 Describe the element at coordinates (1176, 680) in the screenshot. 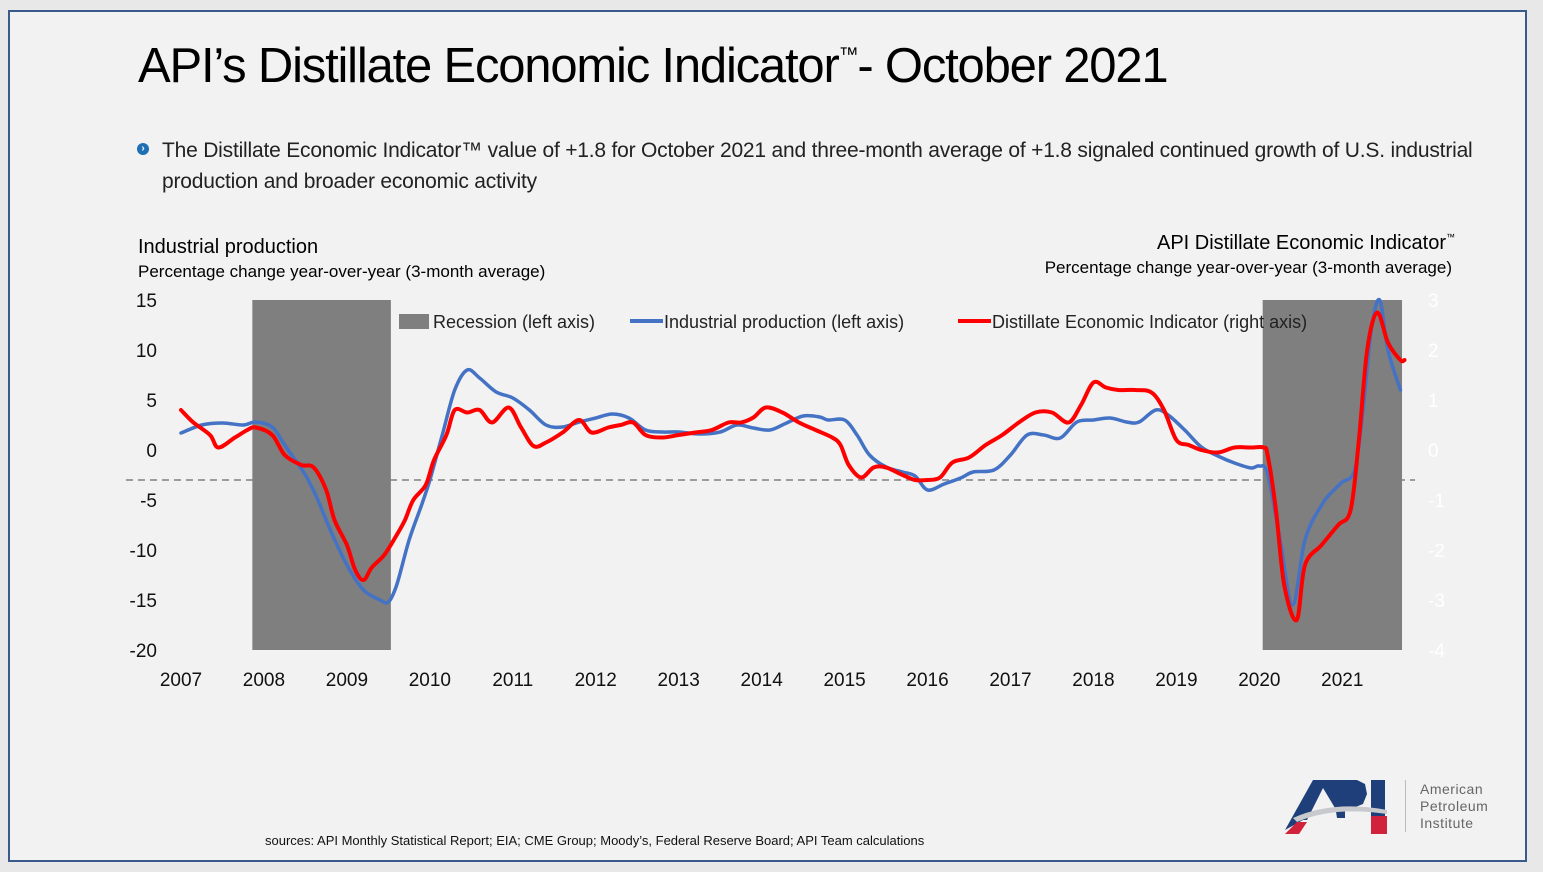

I see `x-tick-label: 2019` at that location.